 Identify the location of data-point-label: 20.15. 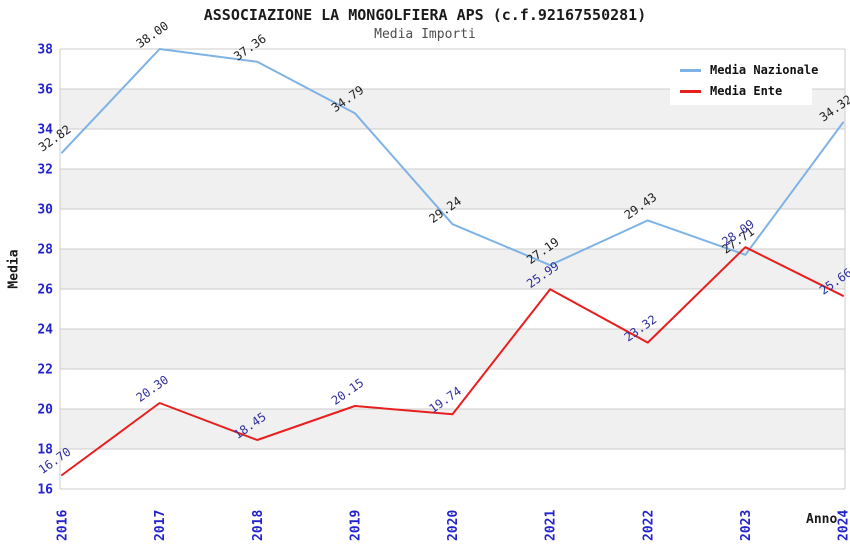
(348, 392).